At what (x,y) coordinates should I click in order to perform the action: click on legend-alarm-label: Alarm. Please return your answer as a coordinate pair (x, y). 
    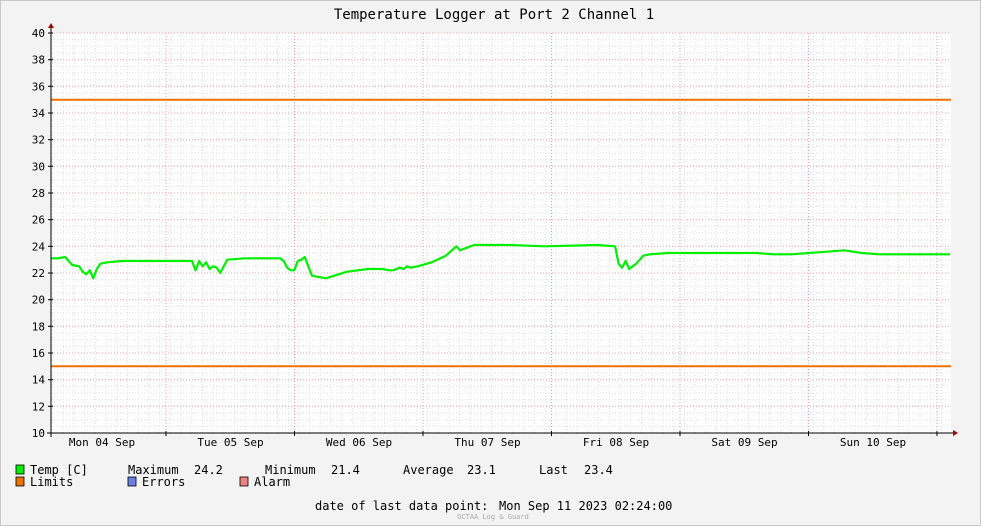
    Looking at the image, I should click on (272, 482).